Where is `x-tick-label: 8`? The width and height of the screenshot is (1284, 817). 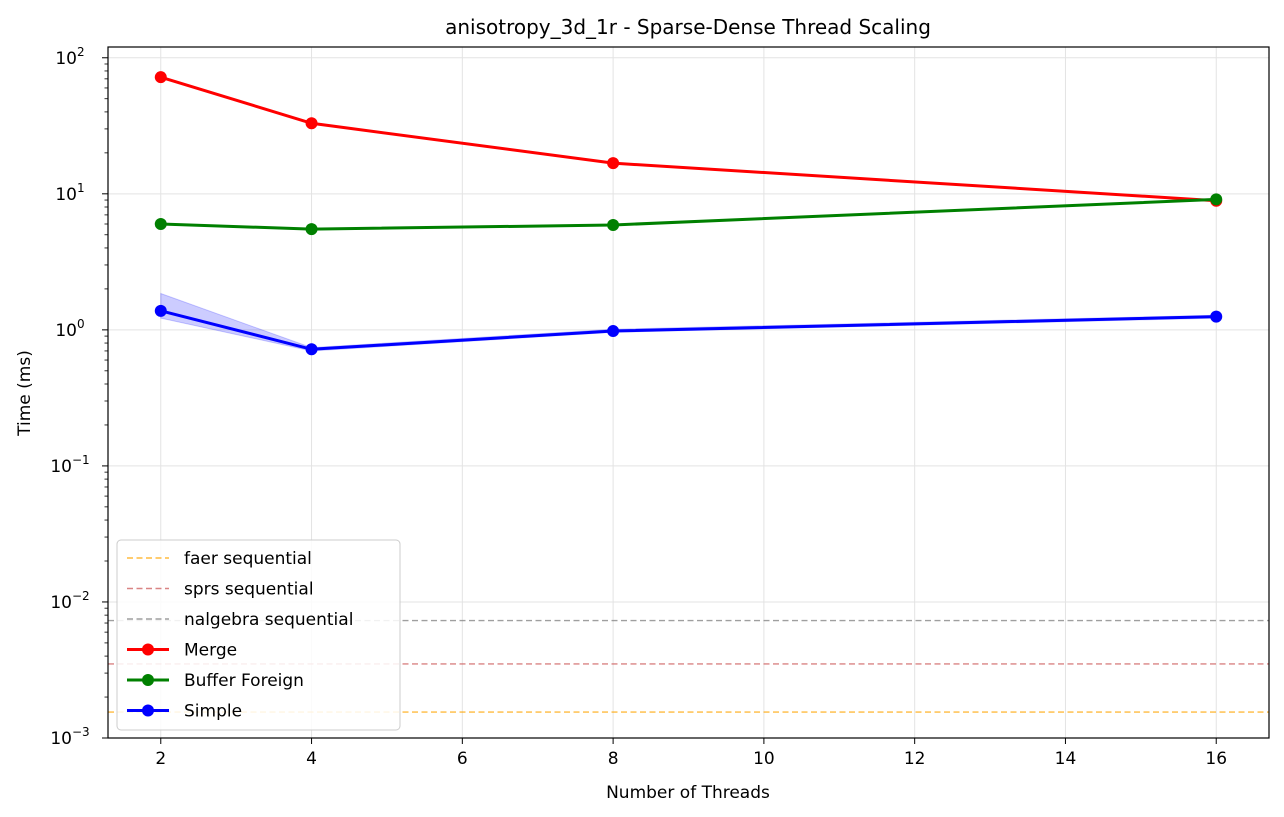 x-tick-label: 8 is located at coordinates (613, 759).